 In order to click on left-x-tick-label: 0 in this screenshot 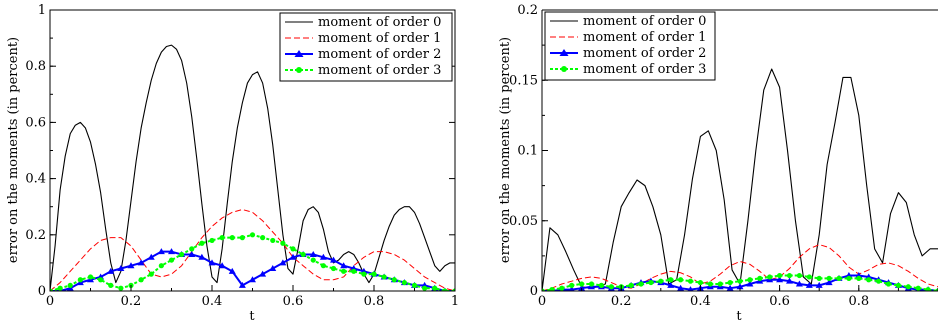, I will do `click(50, 301)`.